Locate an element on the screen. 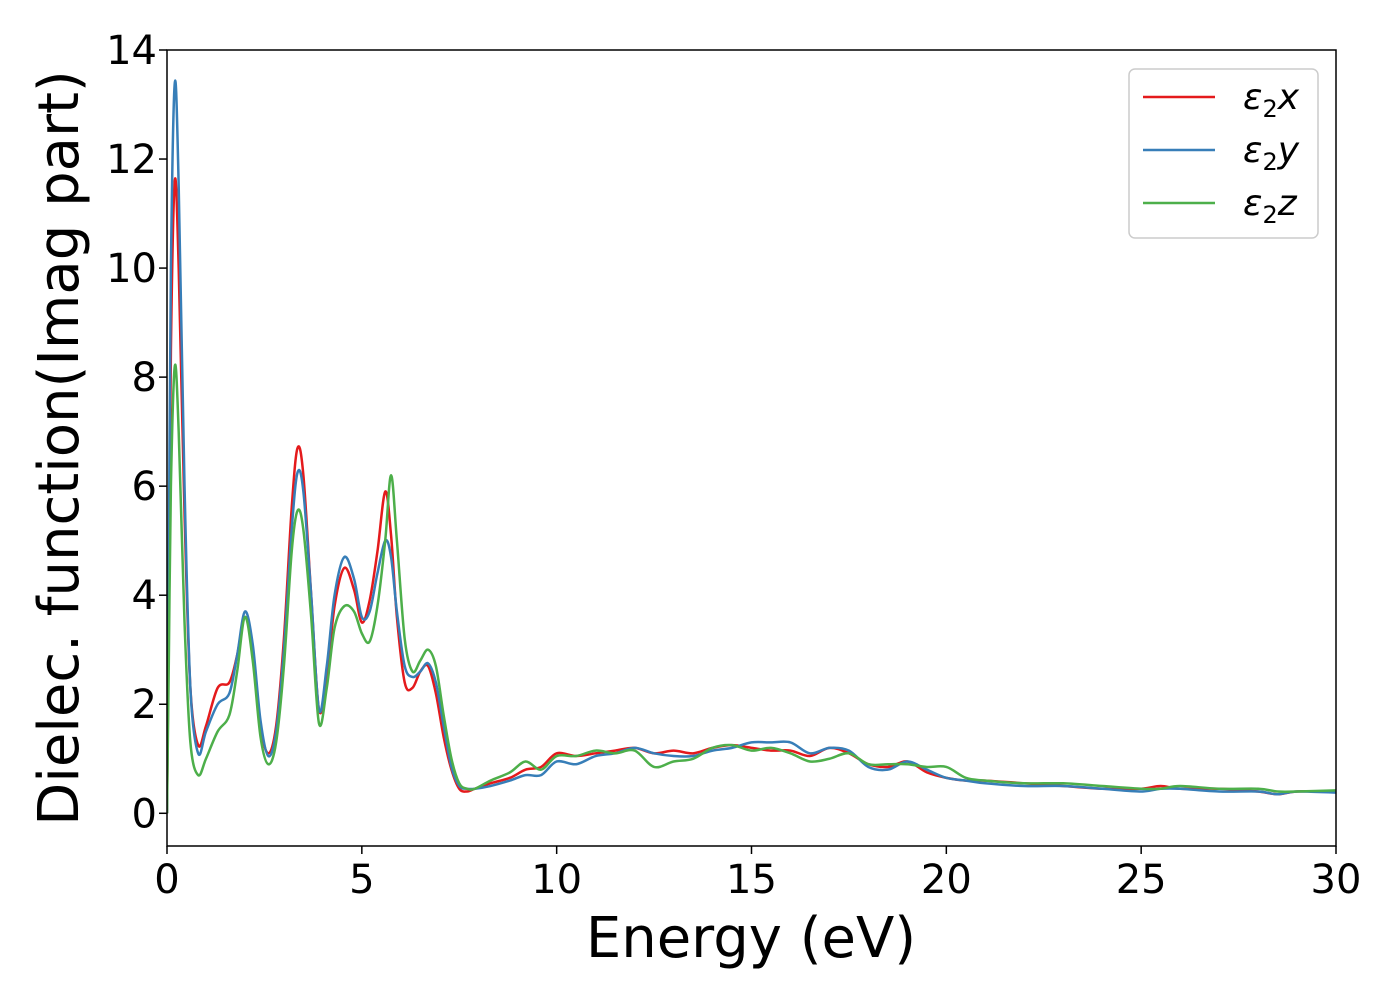 The image size is (1400, 1000). y-tick-label: 0 is located at coordinates (144, 814).